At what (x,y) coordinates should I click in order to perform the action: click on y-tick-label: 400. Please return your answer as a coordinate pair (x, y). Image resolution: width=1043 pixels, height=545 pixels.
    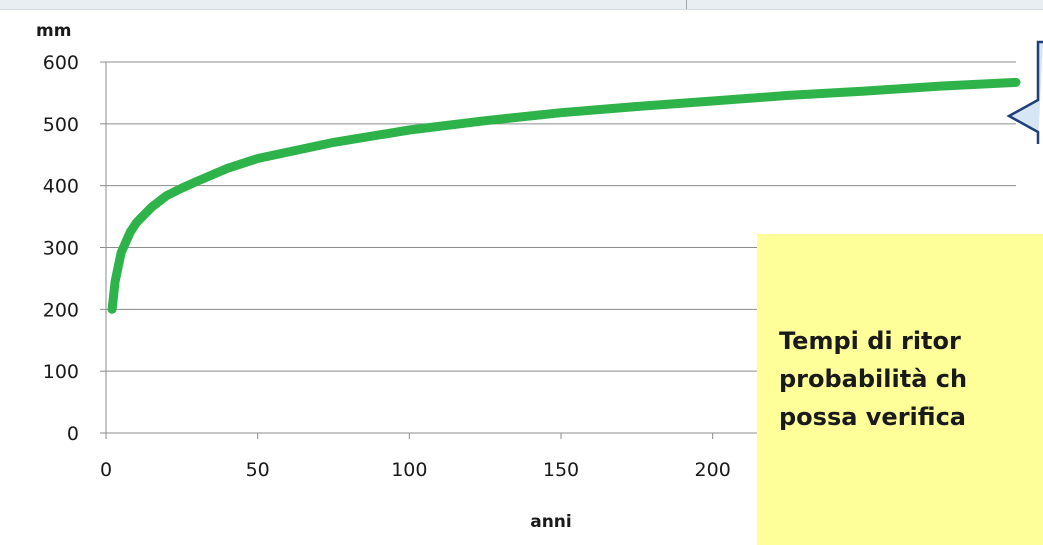
    Looking at the image, I should click on (61, 187).